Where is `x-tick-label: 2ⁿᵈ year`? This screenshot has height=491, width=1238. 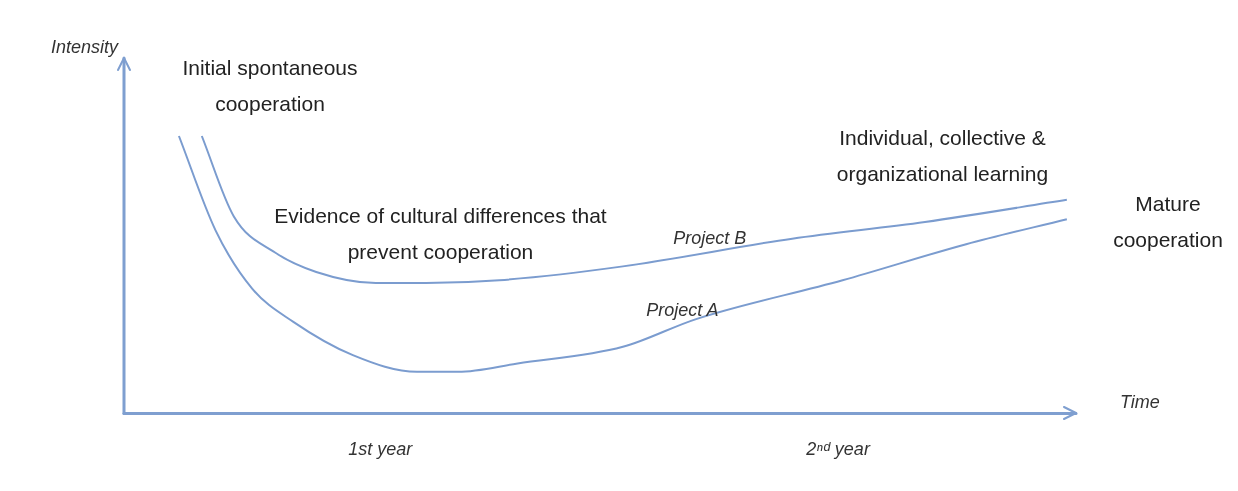
x-tick-label: 2ⁿᵈ year is located at coordinates (838, 449).